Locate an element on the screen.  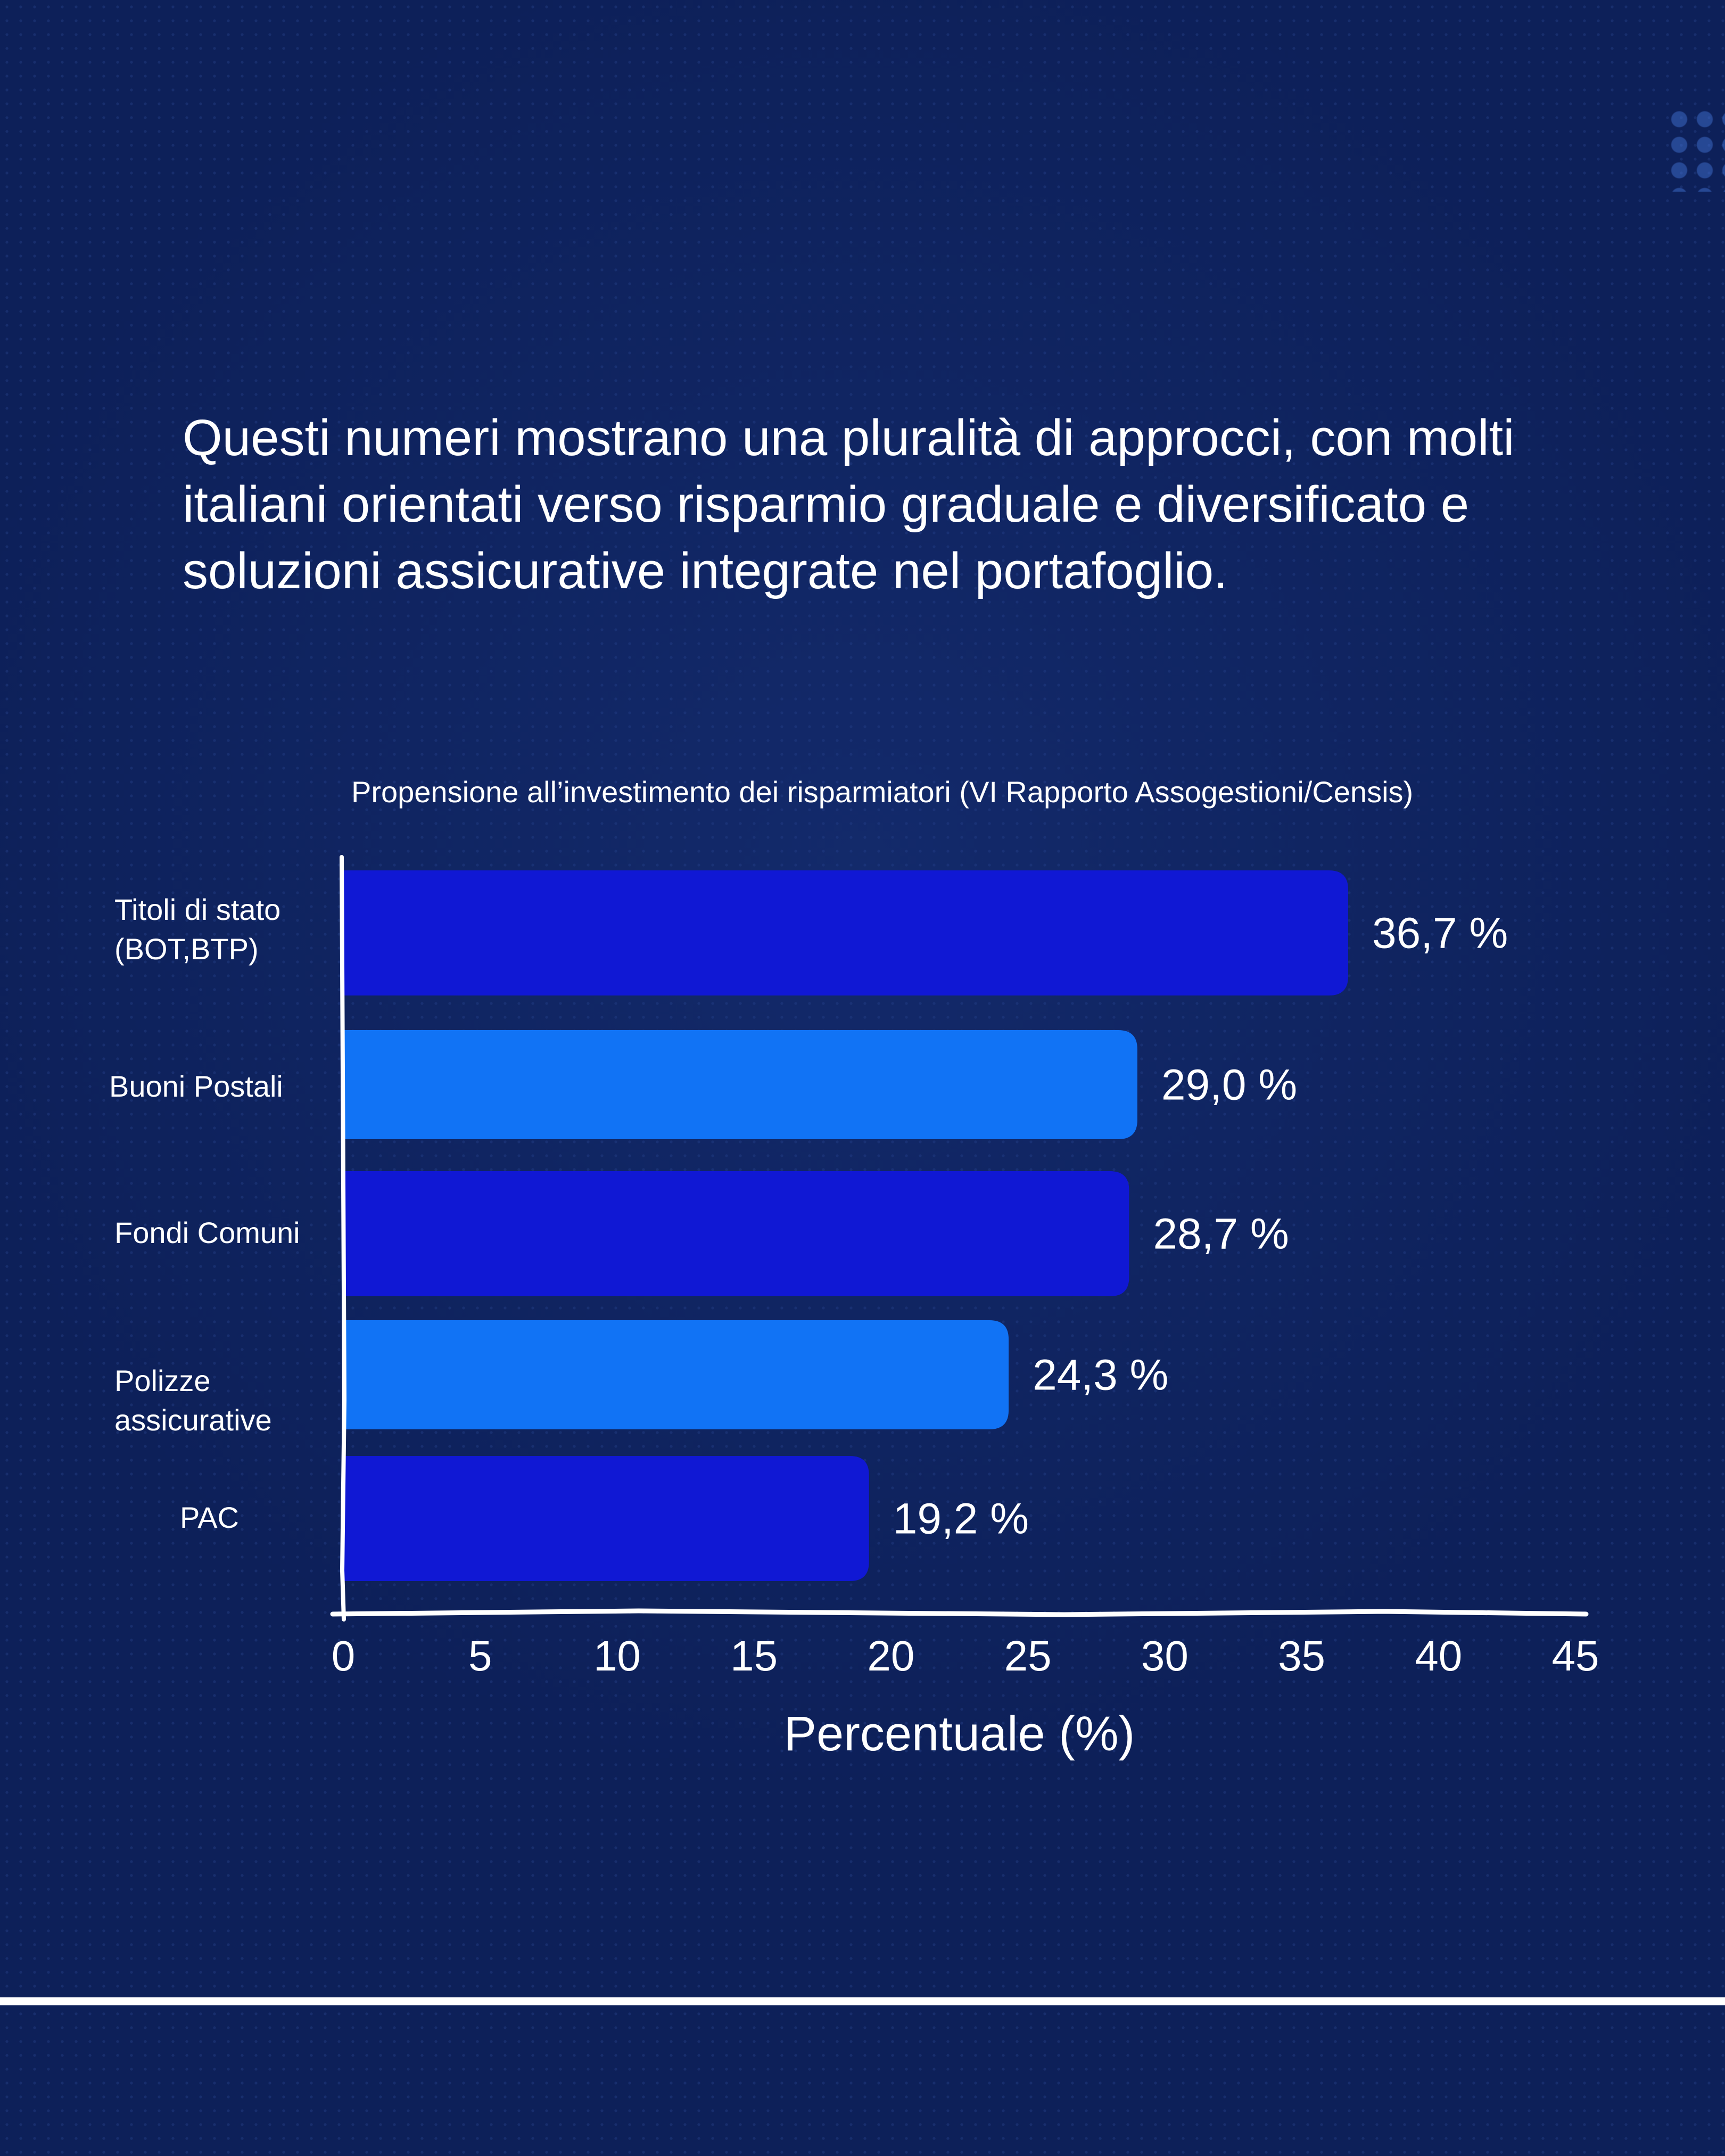
x-tick-label: 10 is located at coordinates (617, 1656).